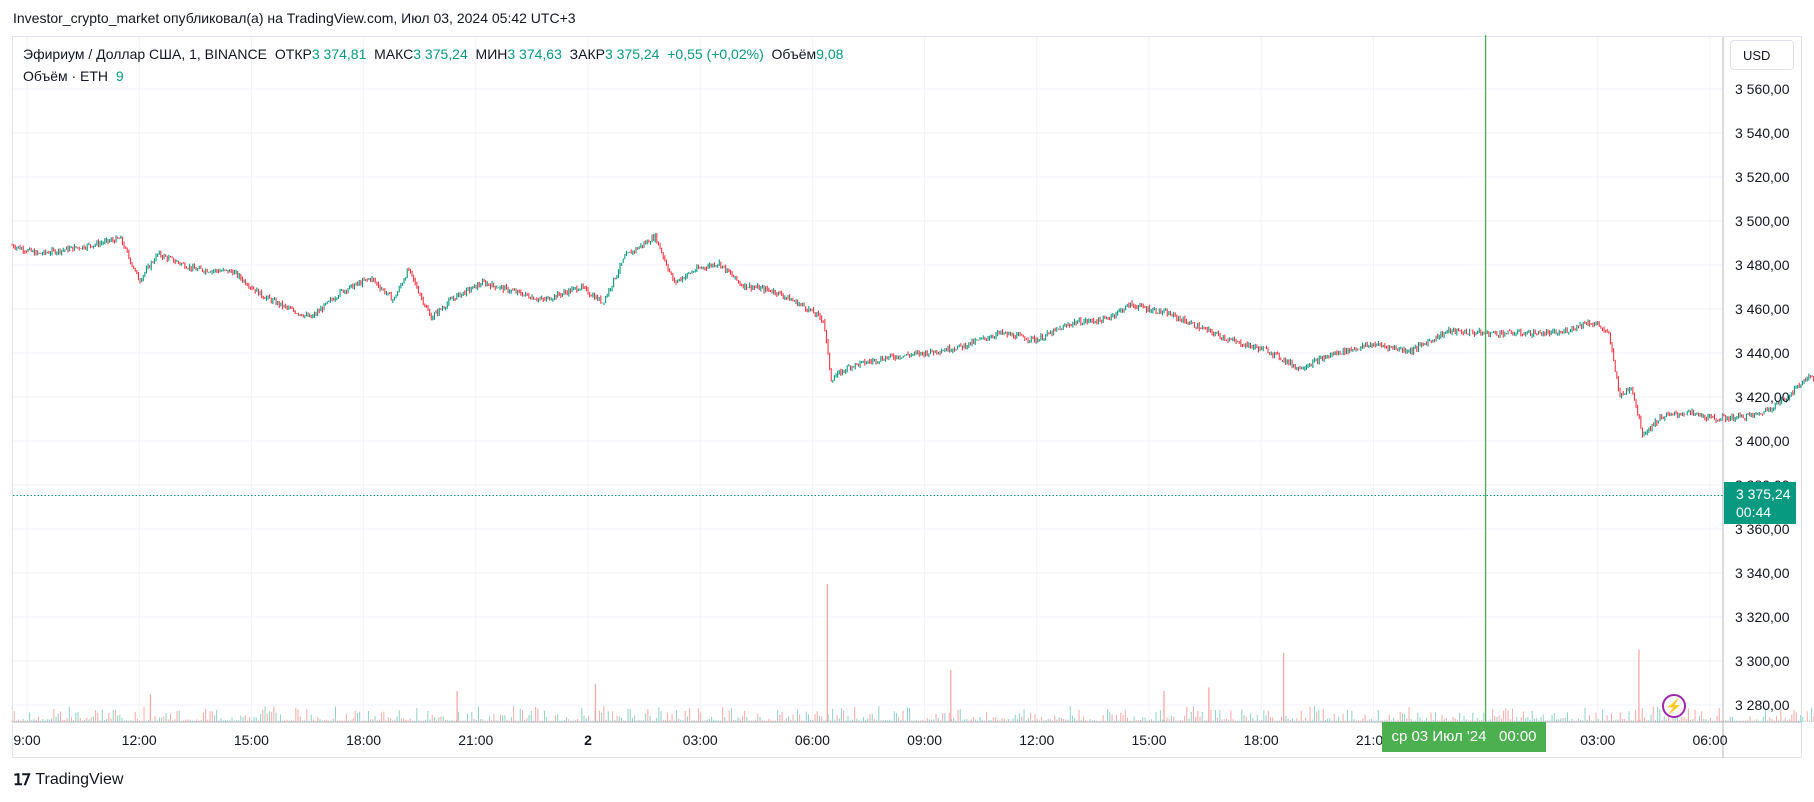  What do you see at coordinates (588, 740) in the screenshot?
I see `time-axis-tick: 2` at bounding box center [588, 740].